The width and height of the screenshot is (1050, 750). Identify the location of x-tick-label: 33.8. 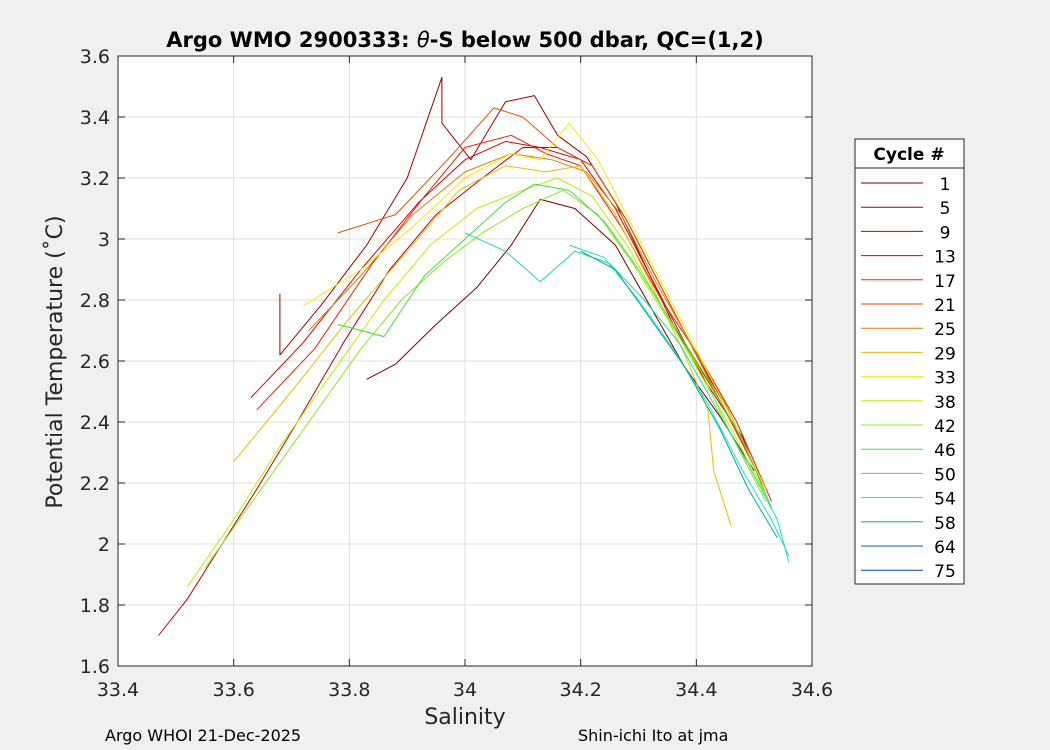
(349, 690).